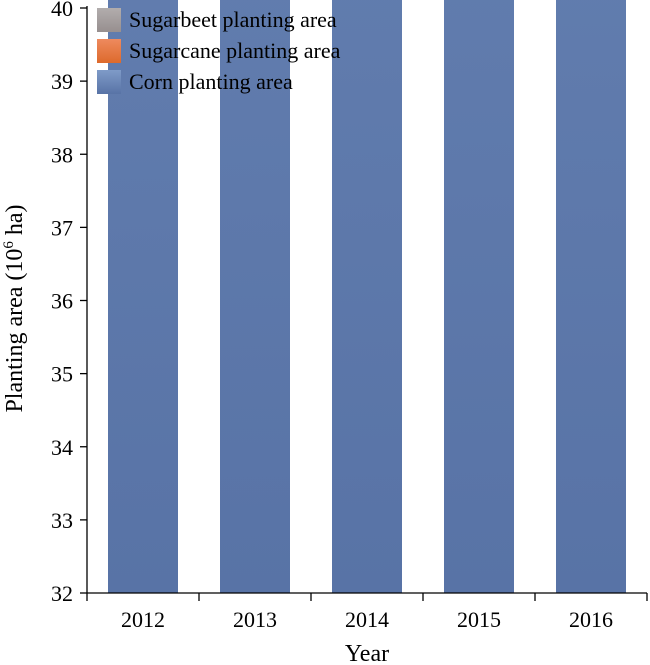 The width and height of the screenshot is (650, 665). What do you see at coordinates (235, 50) in the screenshot?
I see `legend-label: Sugarcane planting area` at bounding box center [235, 50].